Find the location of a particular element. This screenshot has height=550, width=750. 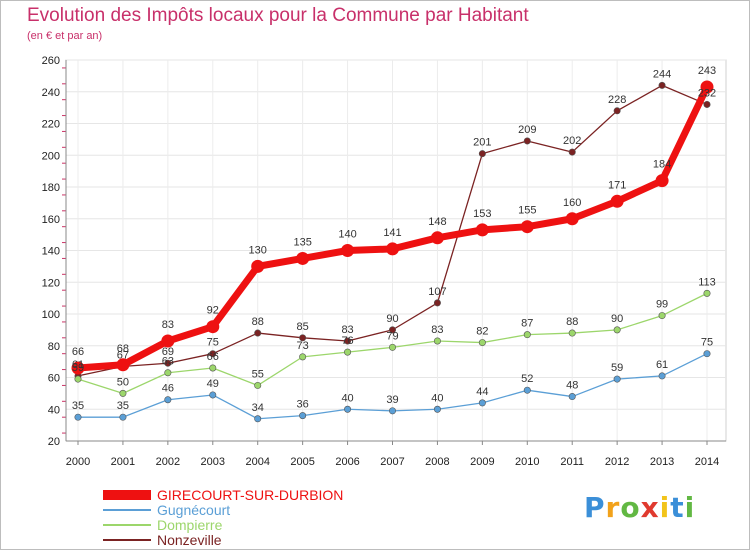

logo-letter: o is located at coordinates (630, 507).